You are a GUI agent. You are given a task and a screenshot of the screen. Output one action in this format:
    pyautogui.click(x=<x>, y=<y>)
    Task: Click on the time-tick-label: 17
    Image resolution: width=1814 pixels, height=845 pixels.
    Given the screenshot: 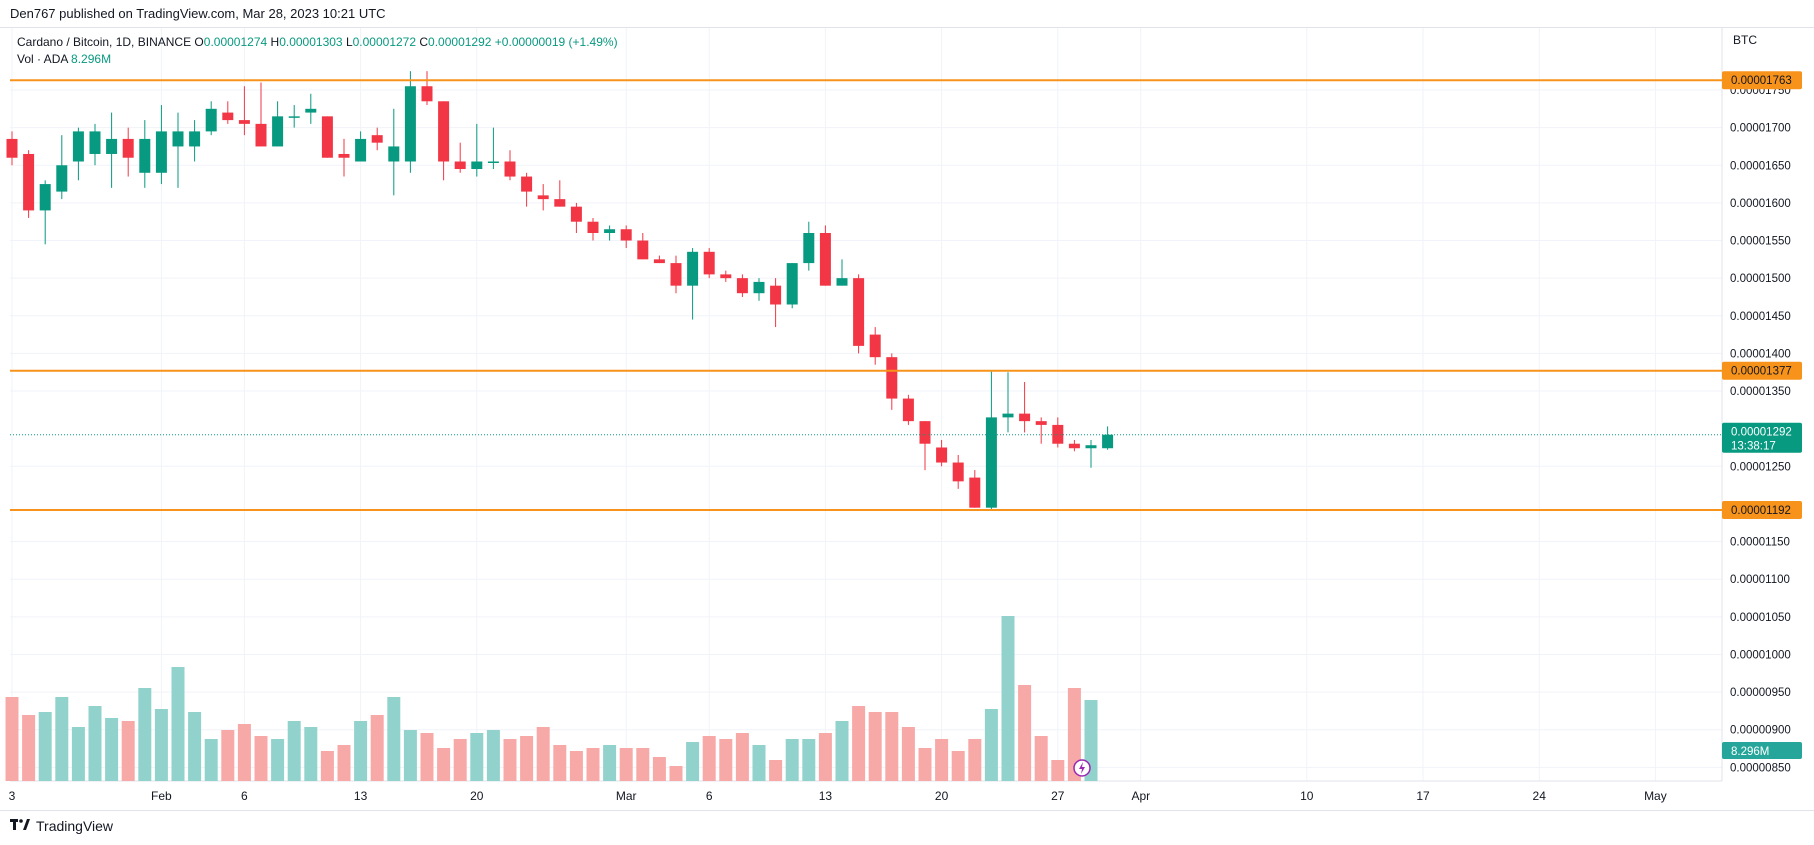 What is the action you would take?
    pyautogui.click(x=1423, y=796)
    